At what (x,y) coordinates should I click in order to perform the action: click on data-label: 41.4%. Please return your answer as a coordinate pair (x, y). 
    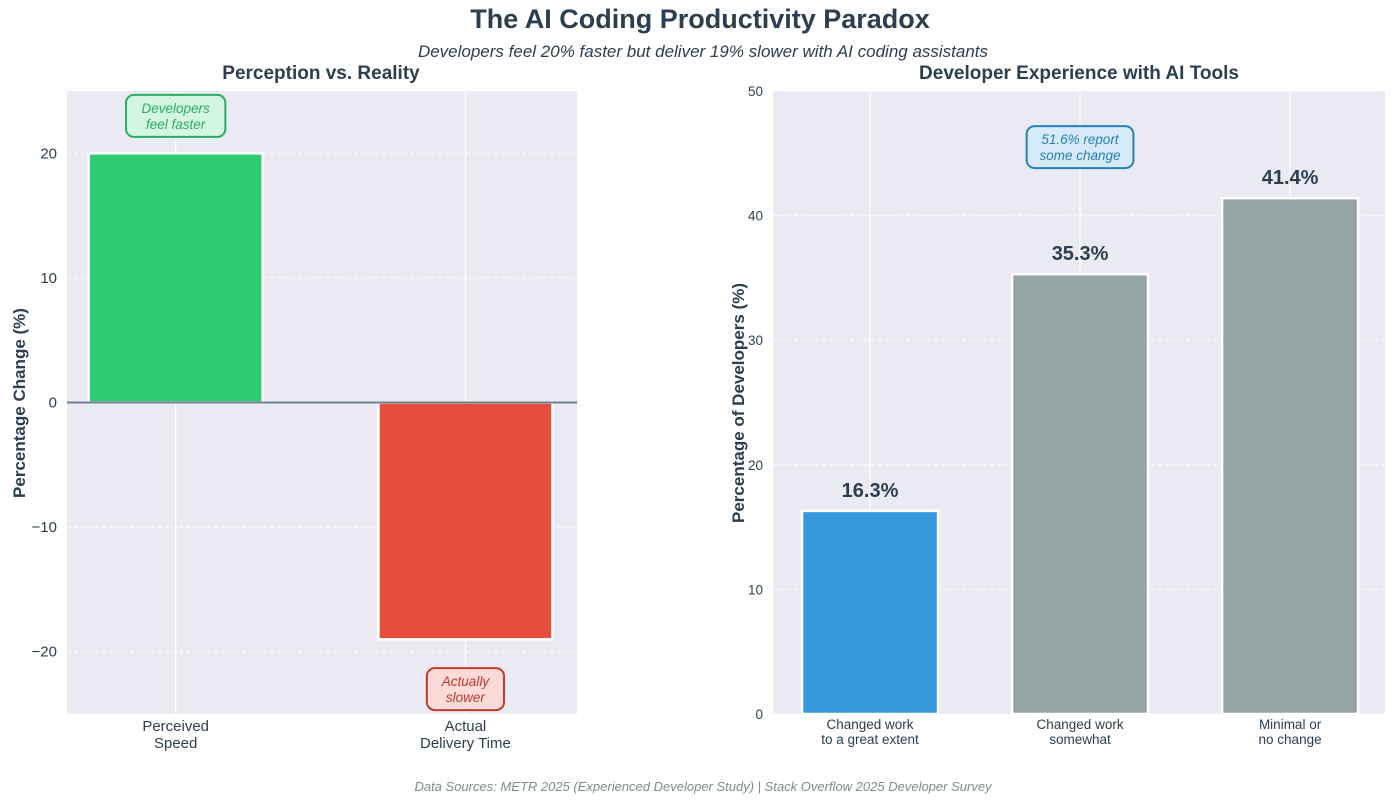
    Looking at the image, I should click on (1290, 178).